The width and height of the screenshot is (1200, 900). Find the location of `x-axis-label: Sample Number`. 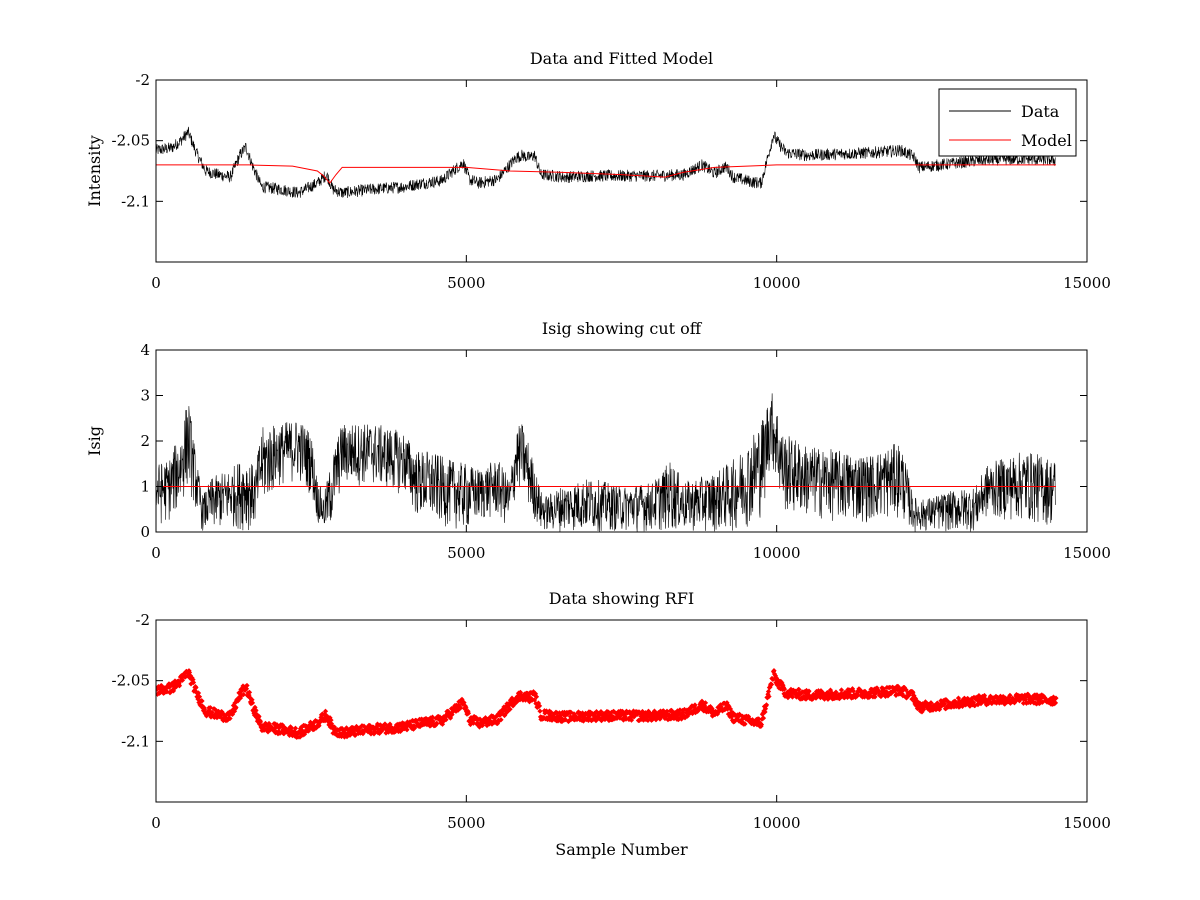

x-axis-label: Sample Number is located at coordinates (621, 849).